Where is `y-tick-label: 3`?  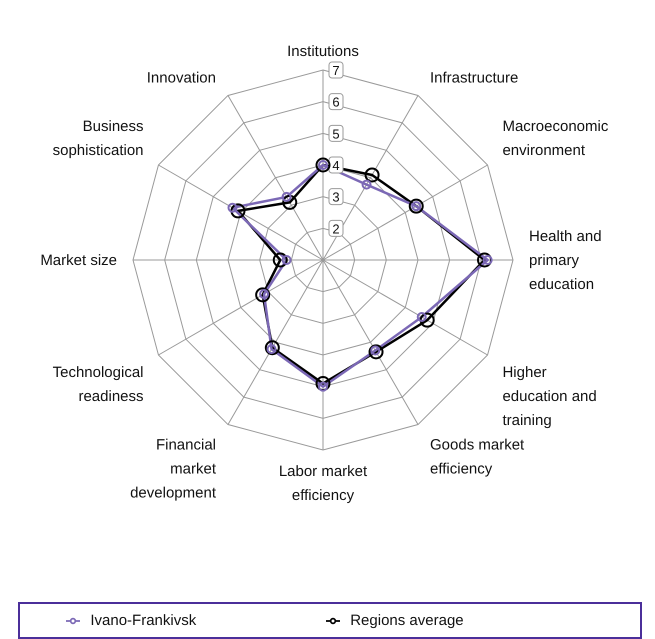 y-tick-label: 3 is located at coordinates (336, 197).